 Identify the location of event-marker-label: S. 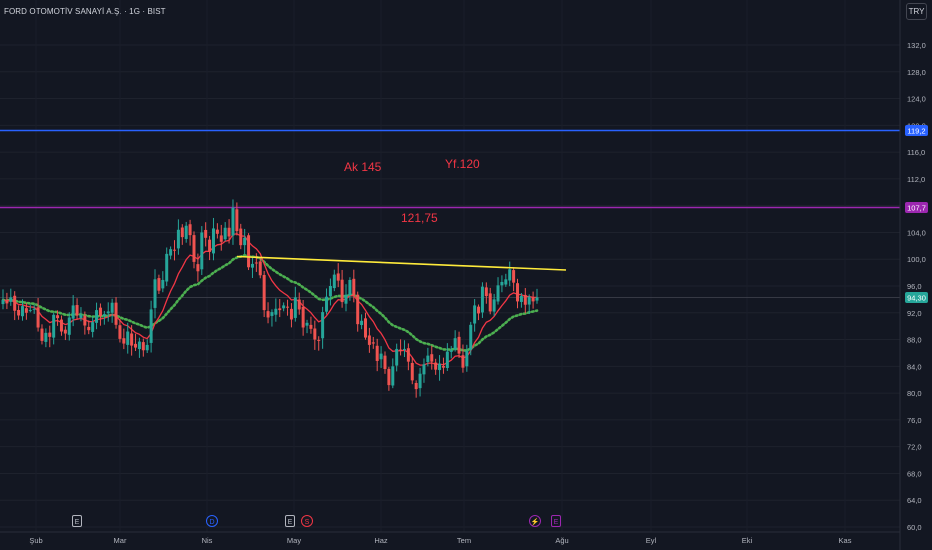
(307, 522).